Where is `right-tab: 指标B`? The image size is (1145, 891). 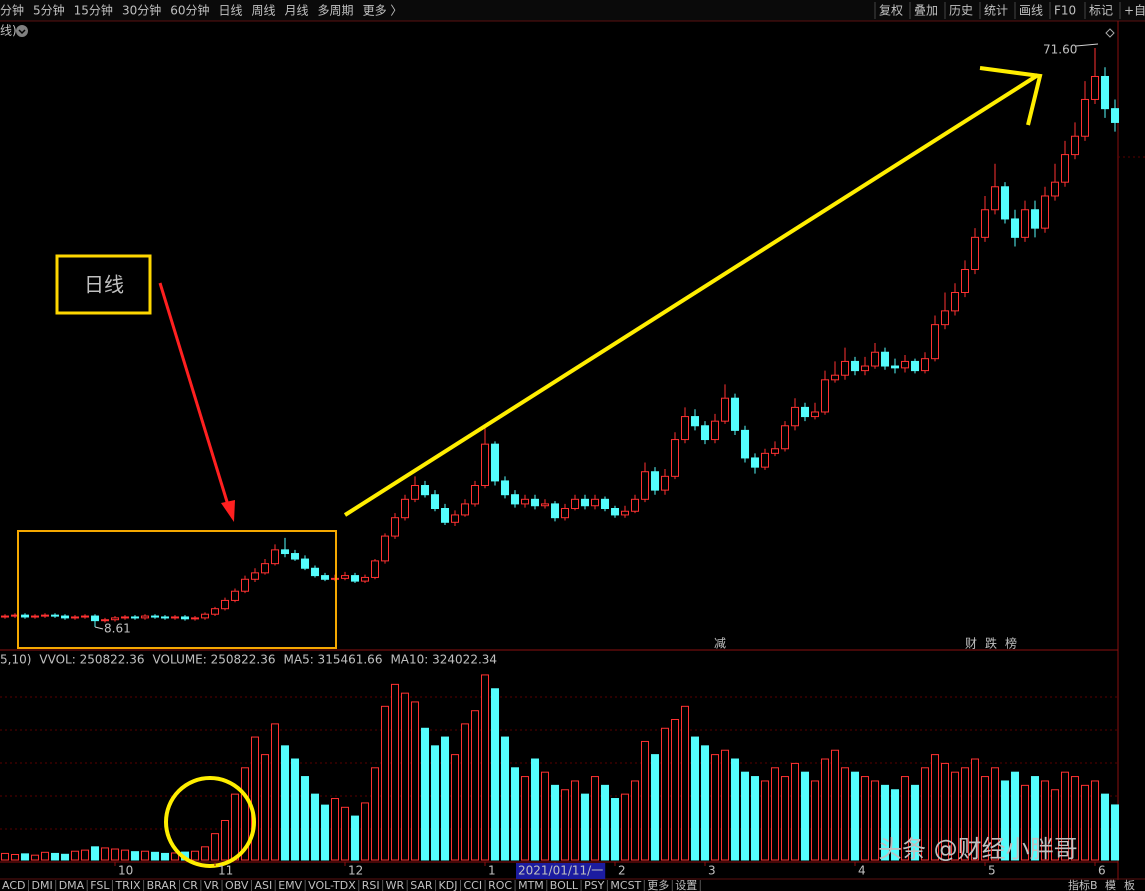
right-tab: 指标B is located at coordinates (1083, 884).